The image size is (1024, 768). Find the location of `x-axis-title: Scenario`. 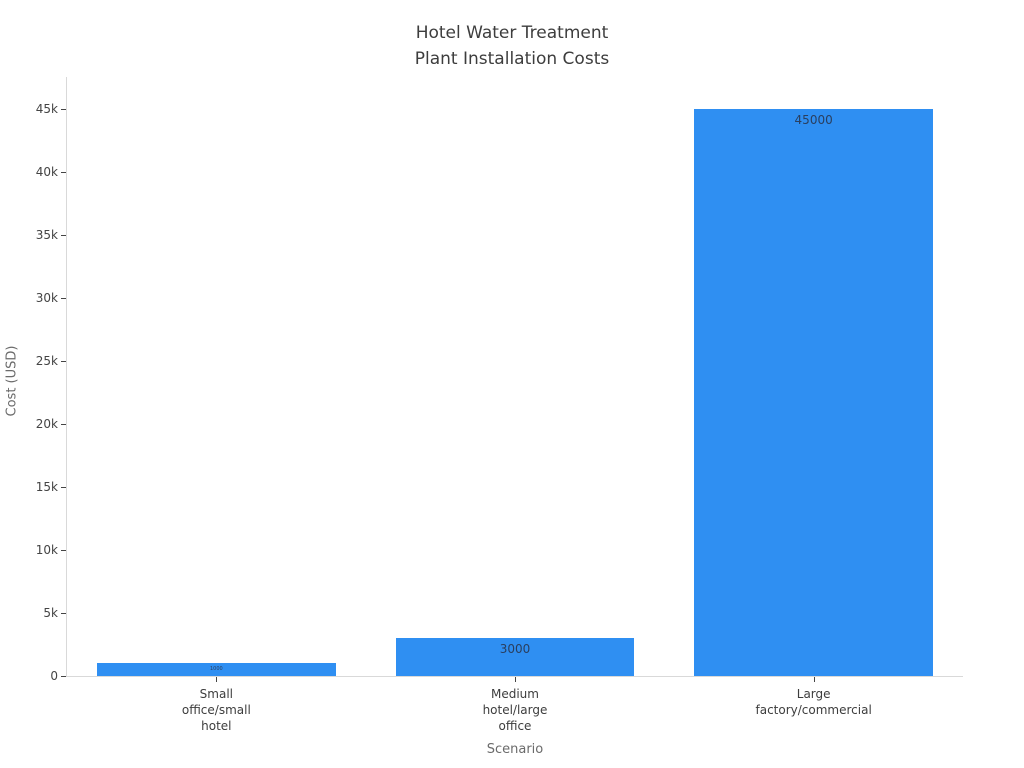

x-axis-title: Scenario is located at coordinates (515, 749).